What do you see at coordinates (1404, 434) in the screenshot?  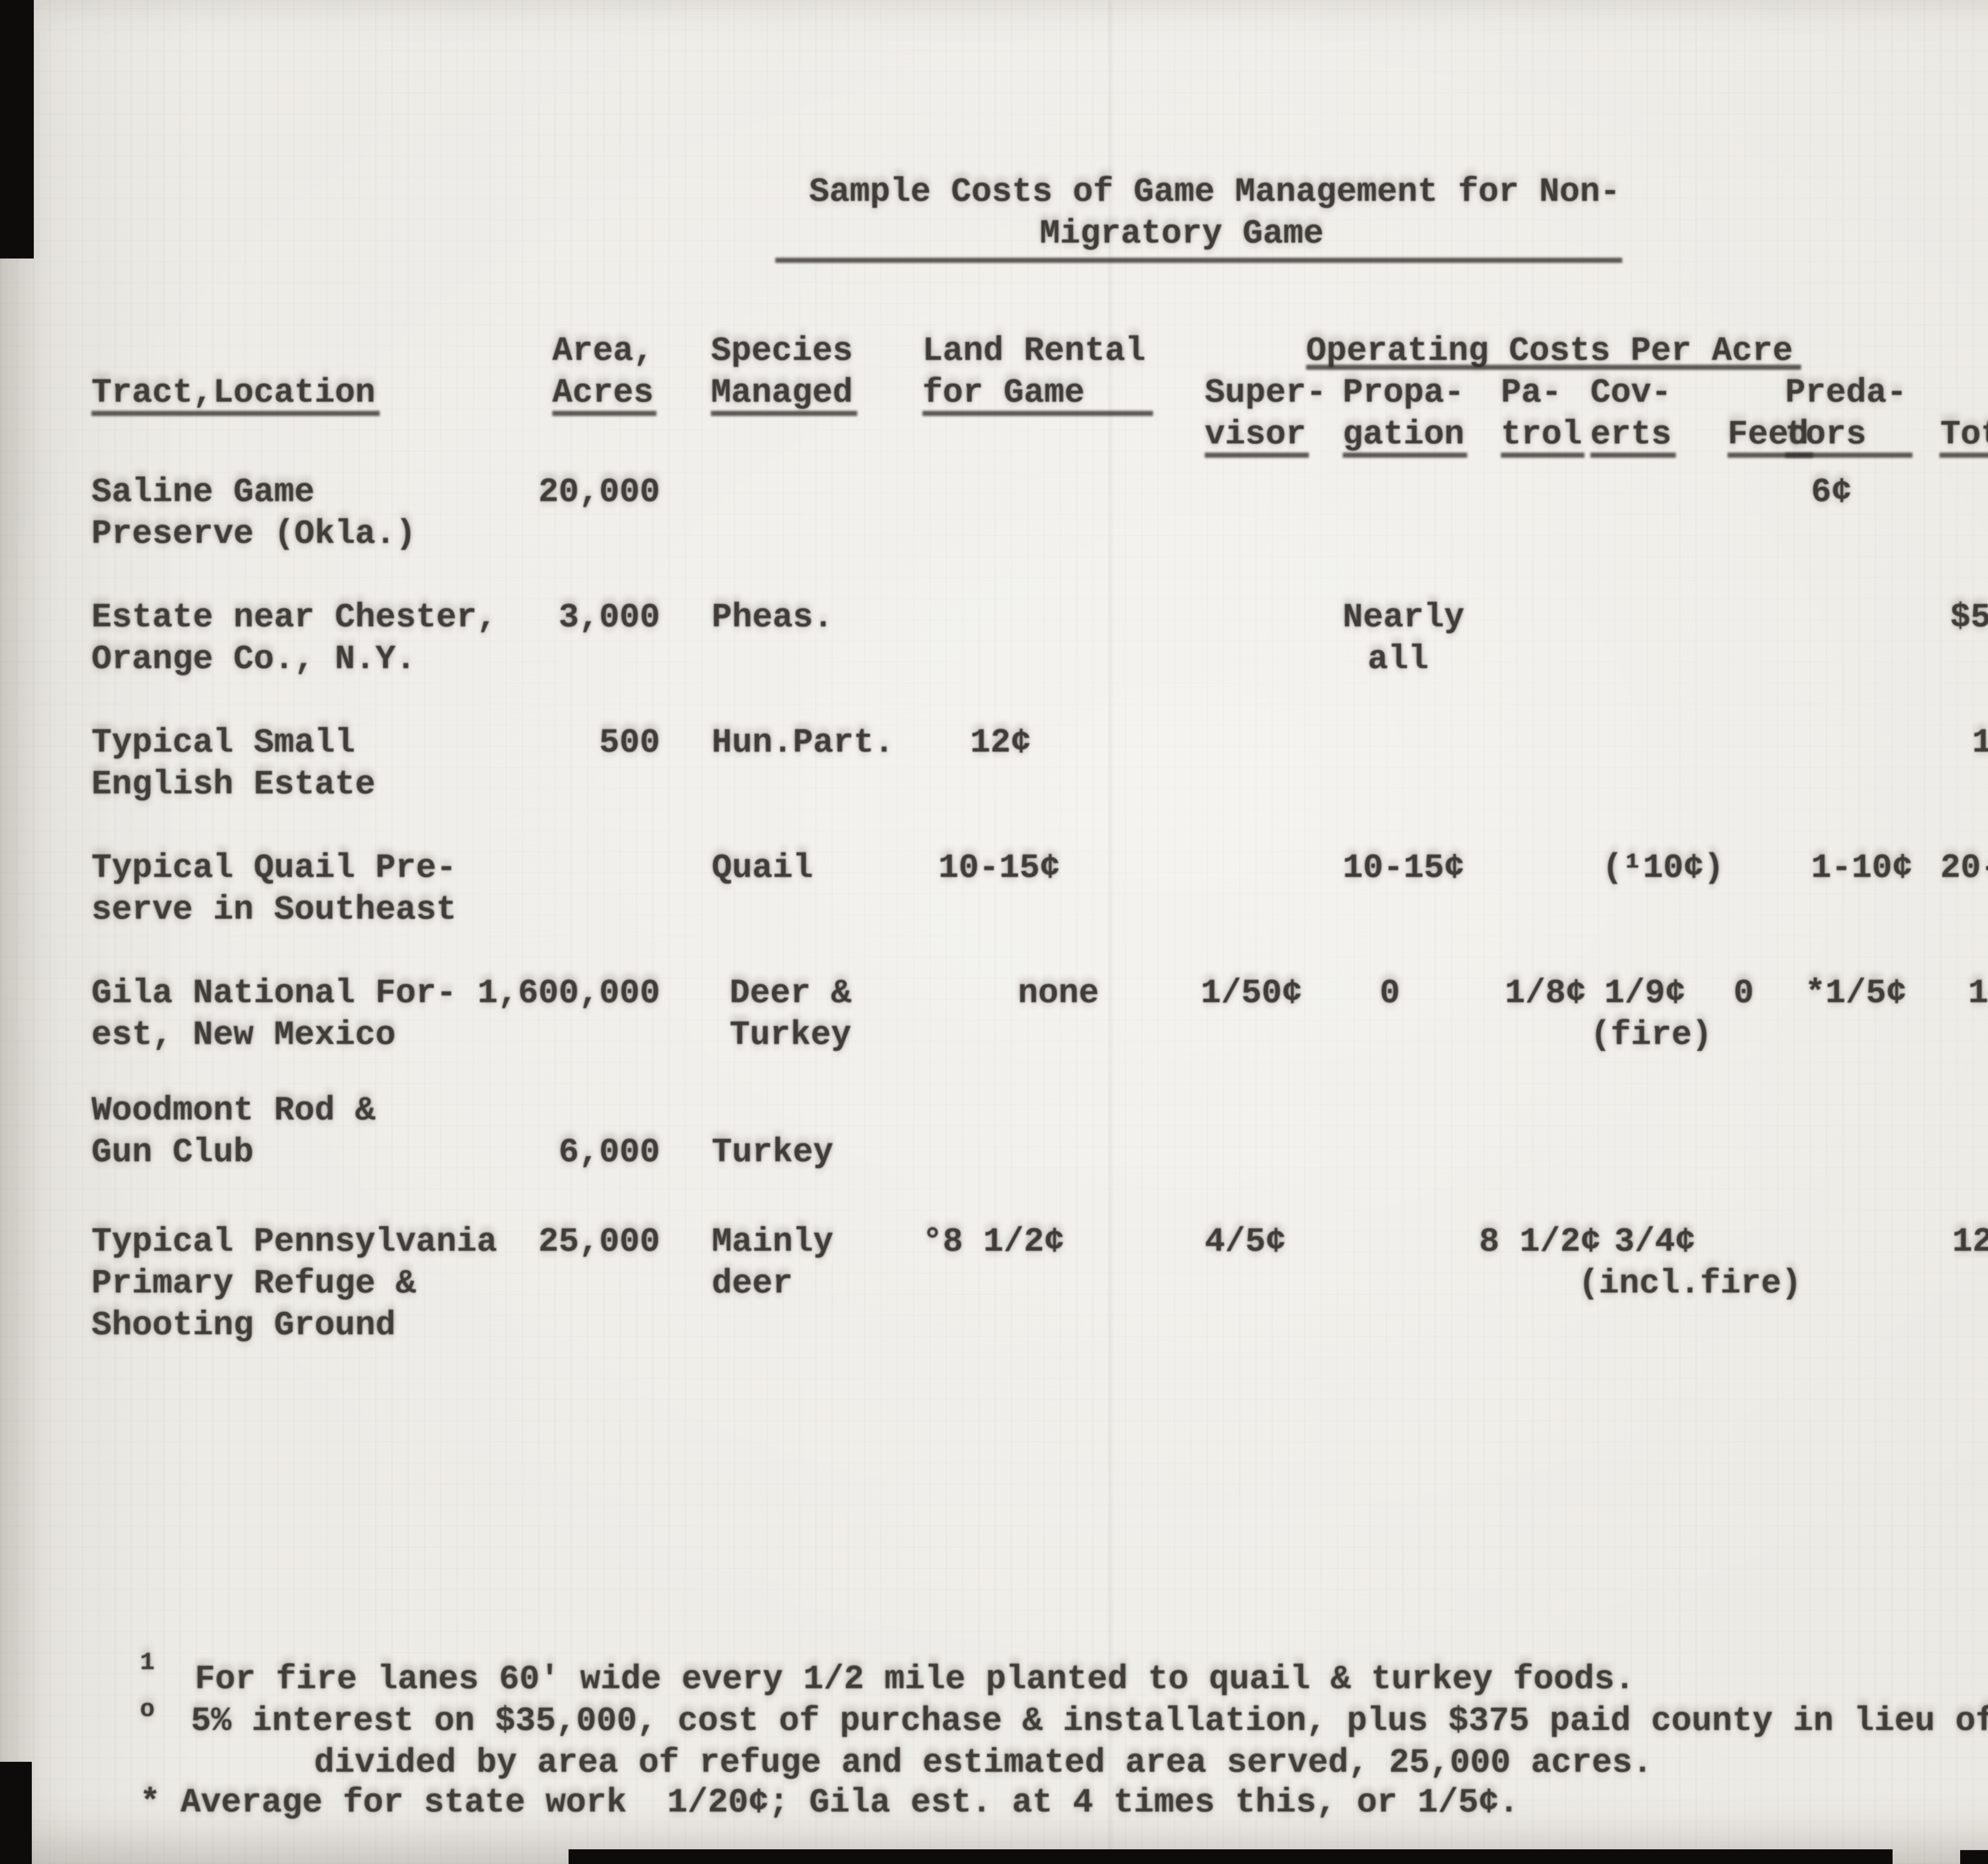 I see `header-propagation-line2: gation` at bounding box center [1404, 434].